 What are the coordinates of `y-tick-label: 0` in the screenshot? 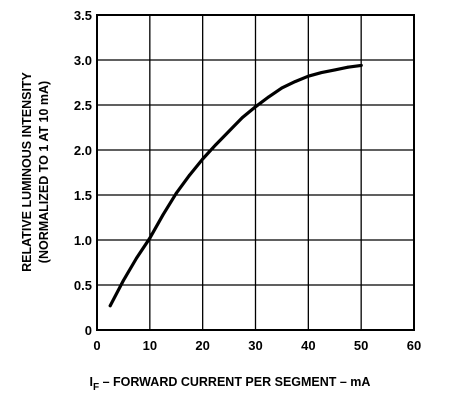 It's located at (88, 330).